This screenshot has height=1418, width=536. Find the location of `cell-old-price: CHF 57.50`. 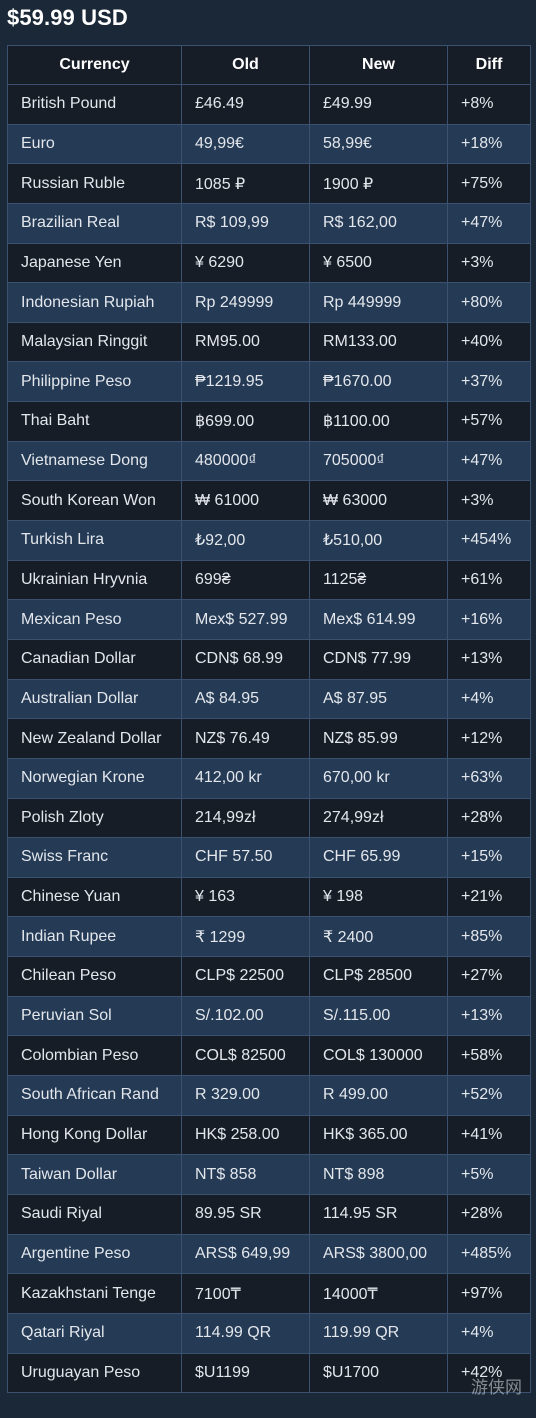

cell-old-price: CHF 57.50 is located at coordinates (245, 857).